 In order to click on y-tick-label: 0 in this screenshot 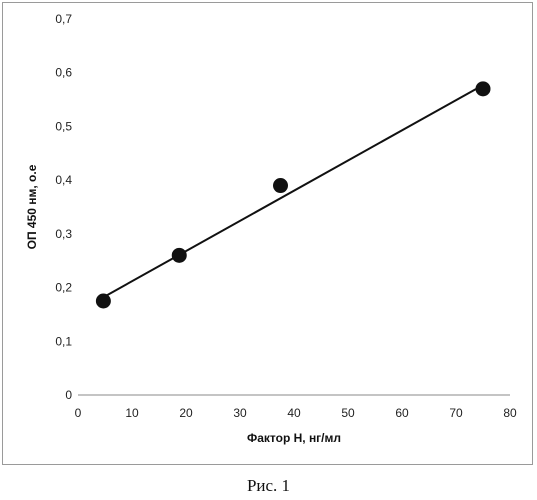, I will do `click(68, 395)`.